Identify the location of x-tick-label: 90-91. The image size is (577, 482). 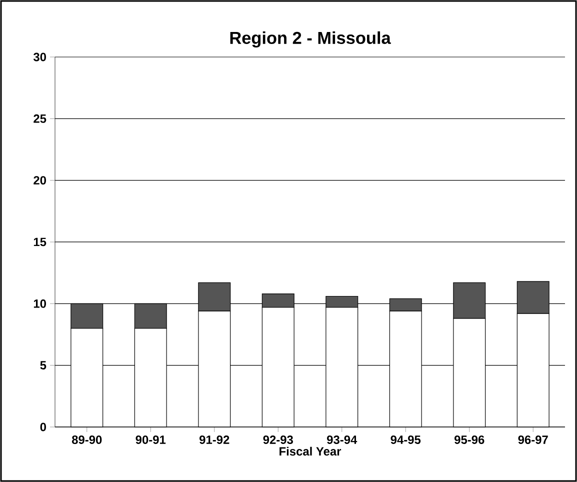
(151, 440).